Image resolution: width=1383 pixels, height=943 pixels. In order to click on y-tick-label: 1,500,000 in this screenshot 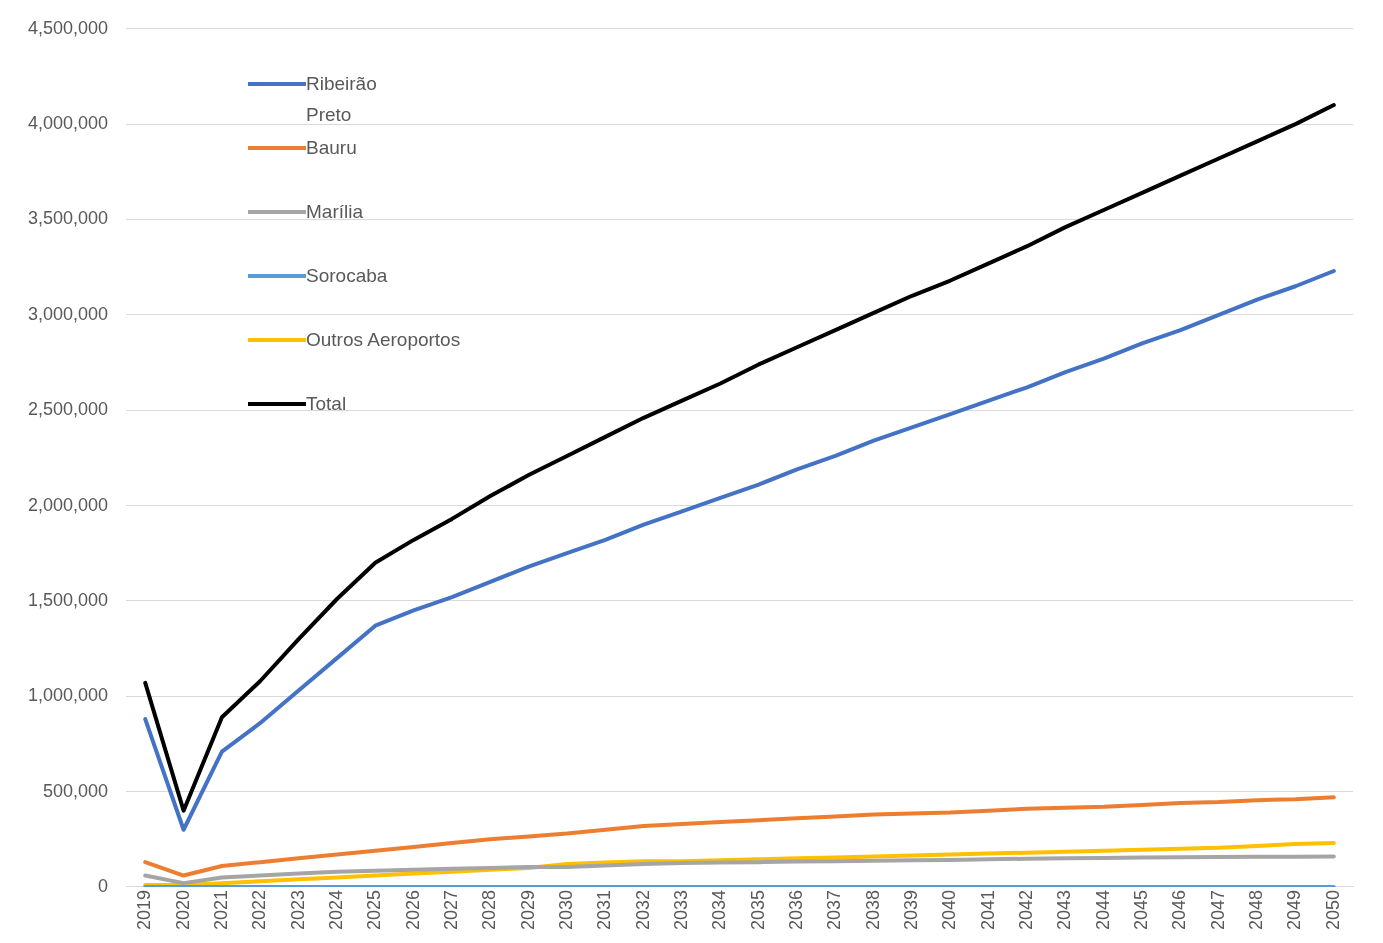, I will do `click(68, 599)`.